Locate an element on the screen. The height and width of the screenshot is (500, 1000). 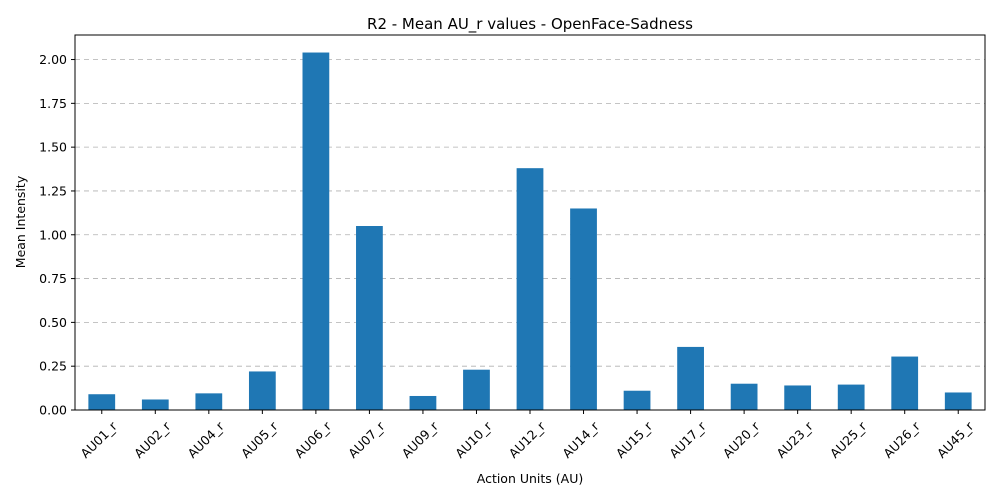
x-tick-label: AU14_r is located at coordinates (580, 439).